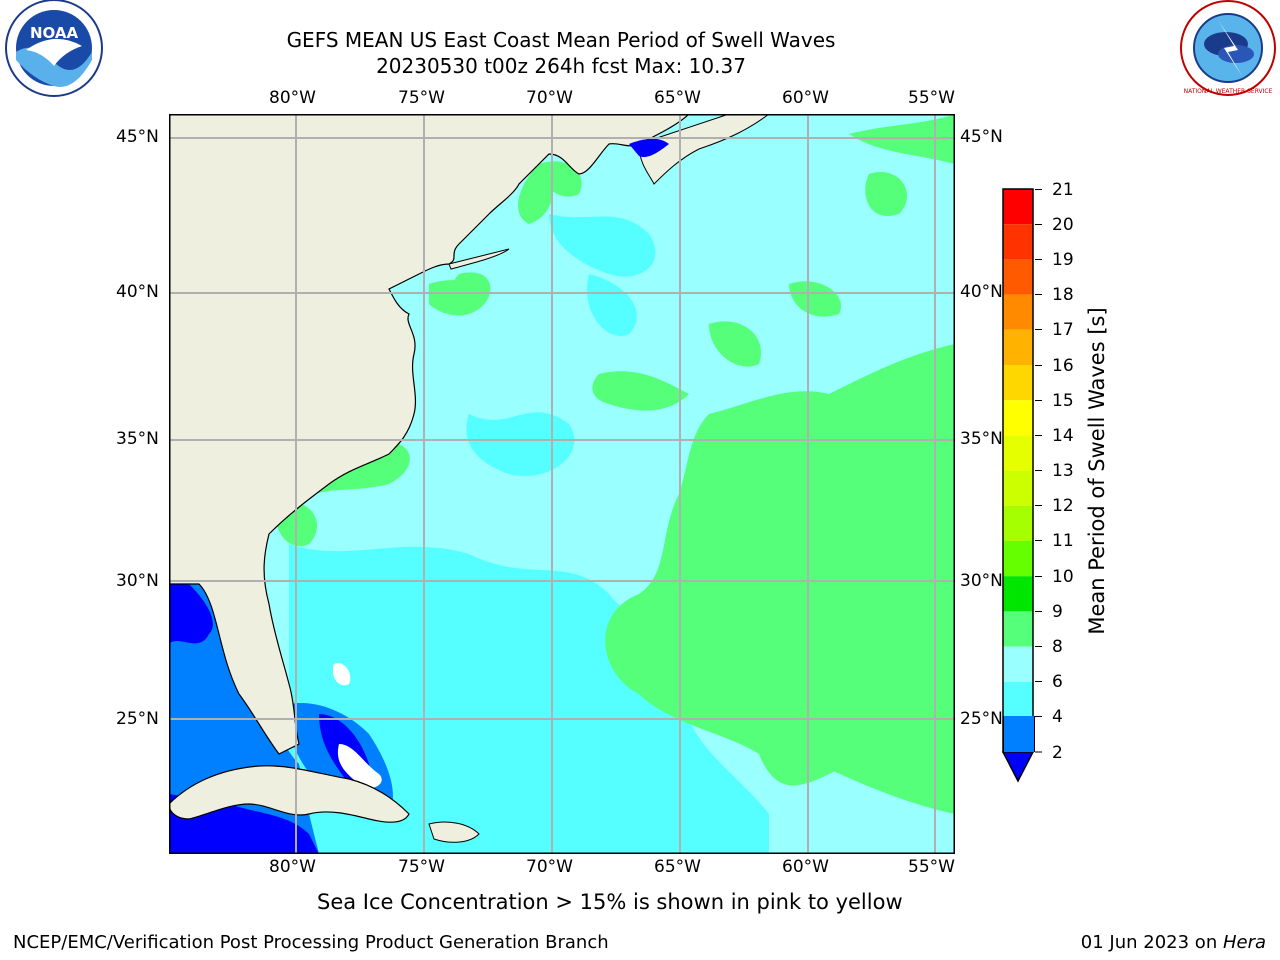  I want to click on long-island, so click(479, 259).